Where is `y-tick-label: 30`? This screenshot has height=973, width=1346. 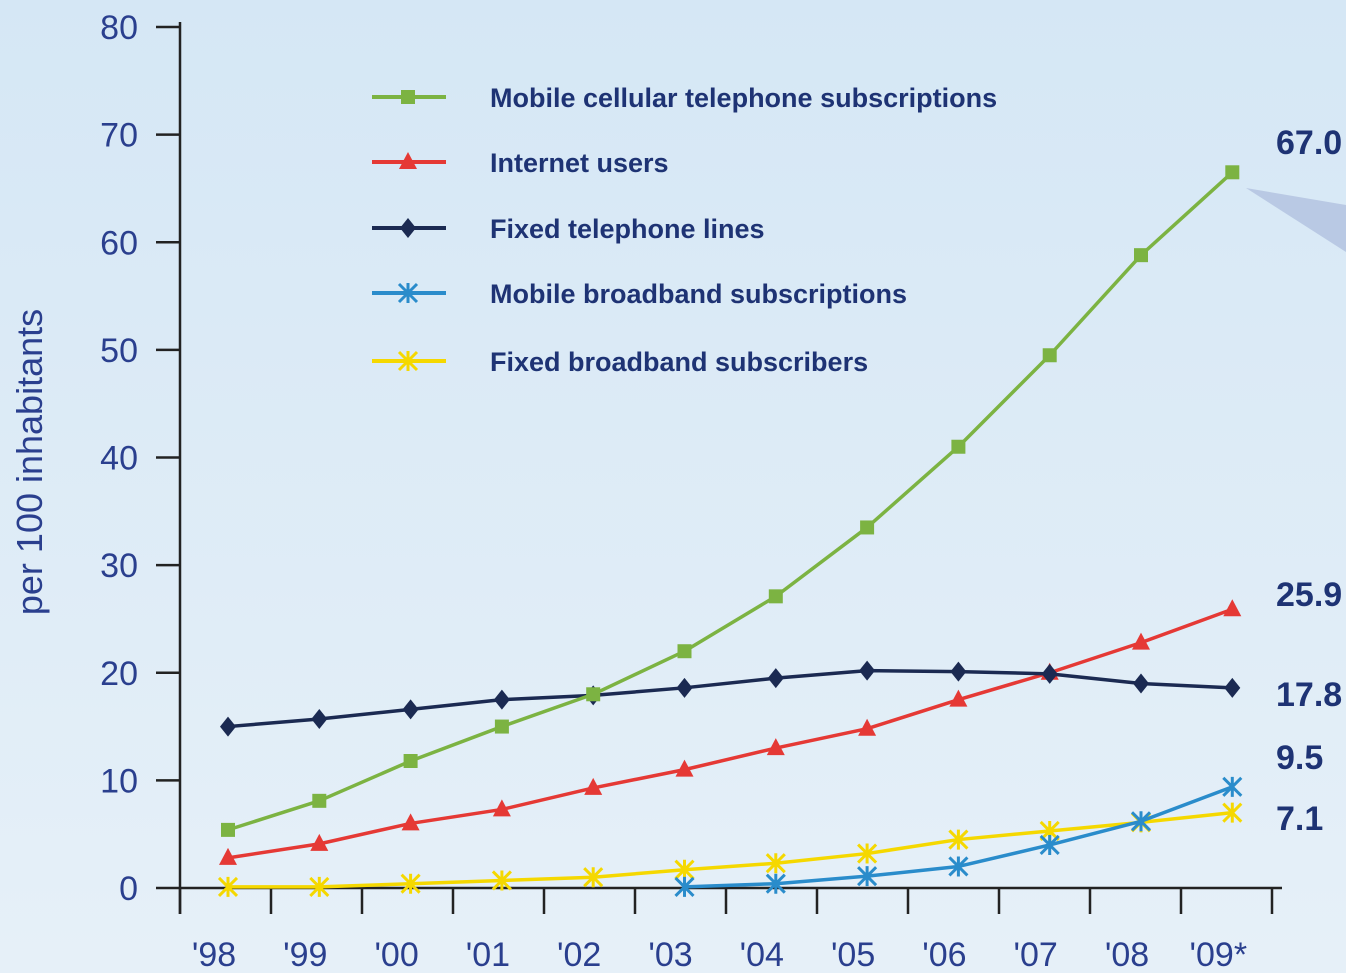 y-tick-label: 30 is located at coordinates (119, 566).